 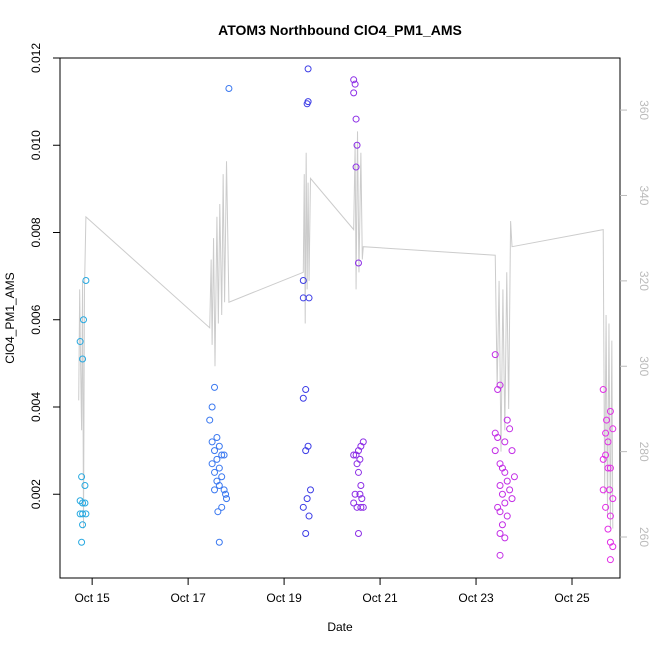 What do you see at coordinates (92, 598) in the screenshot?
I see `x-tick-label: Oct 15` at bounding box center [92, 598].